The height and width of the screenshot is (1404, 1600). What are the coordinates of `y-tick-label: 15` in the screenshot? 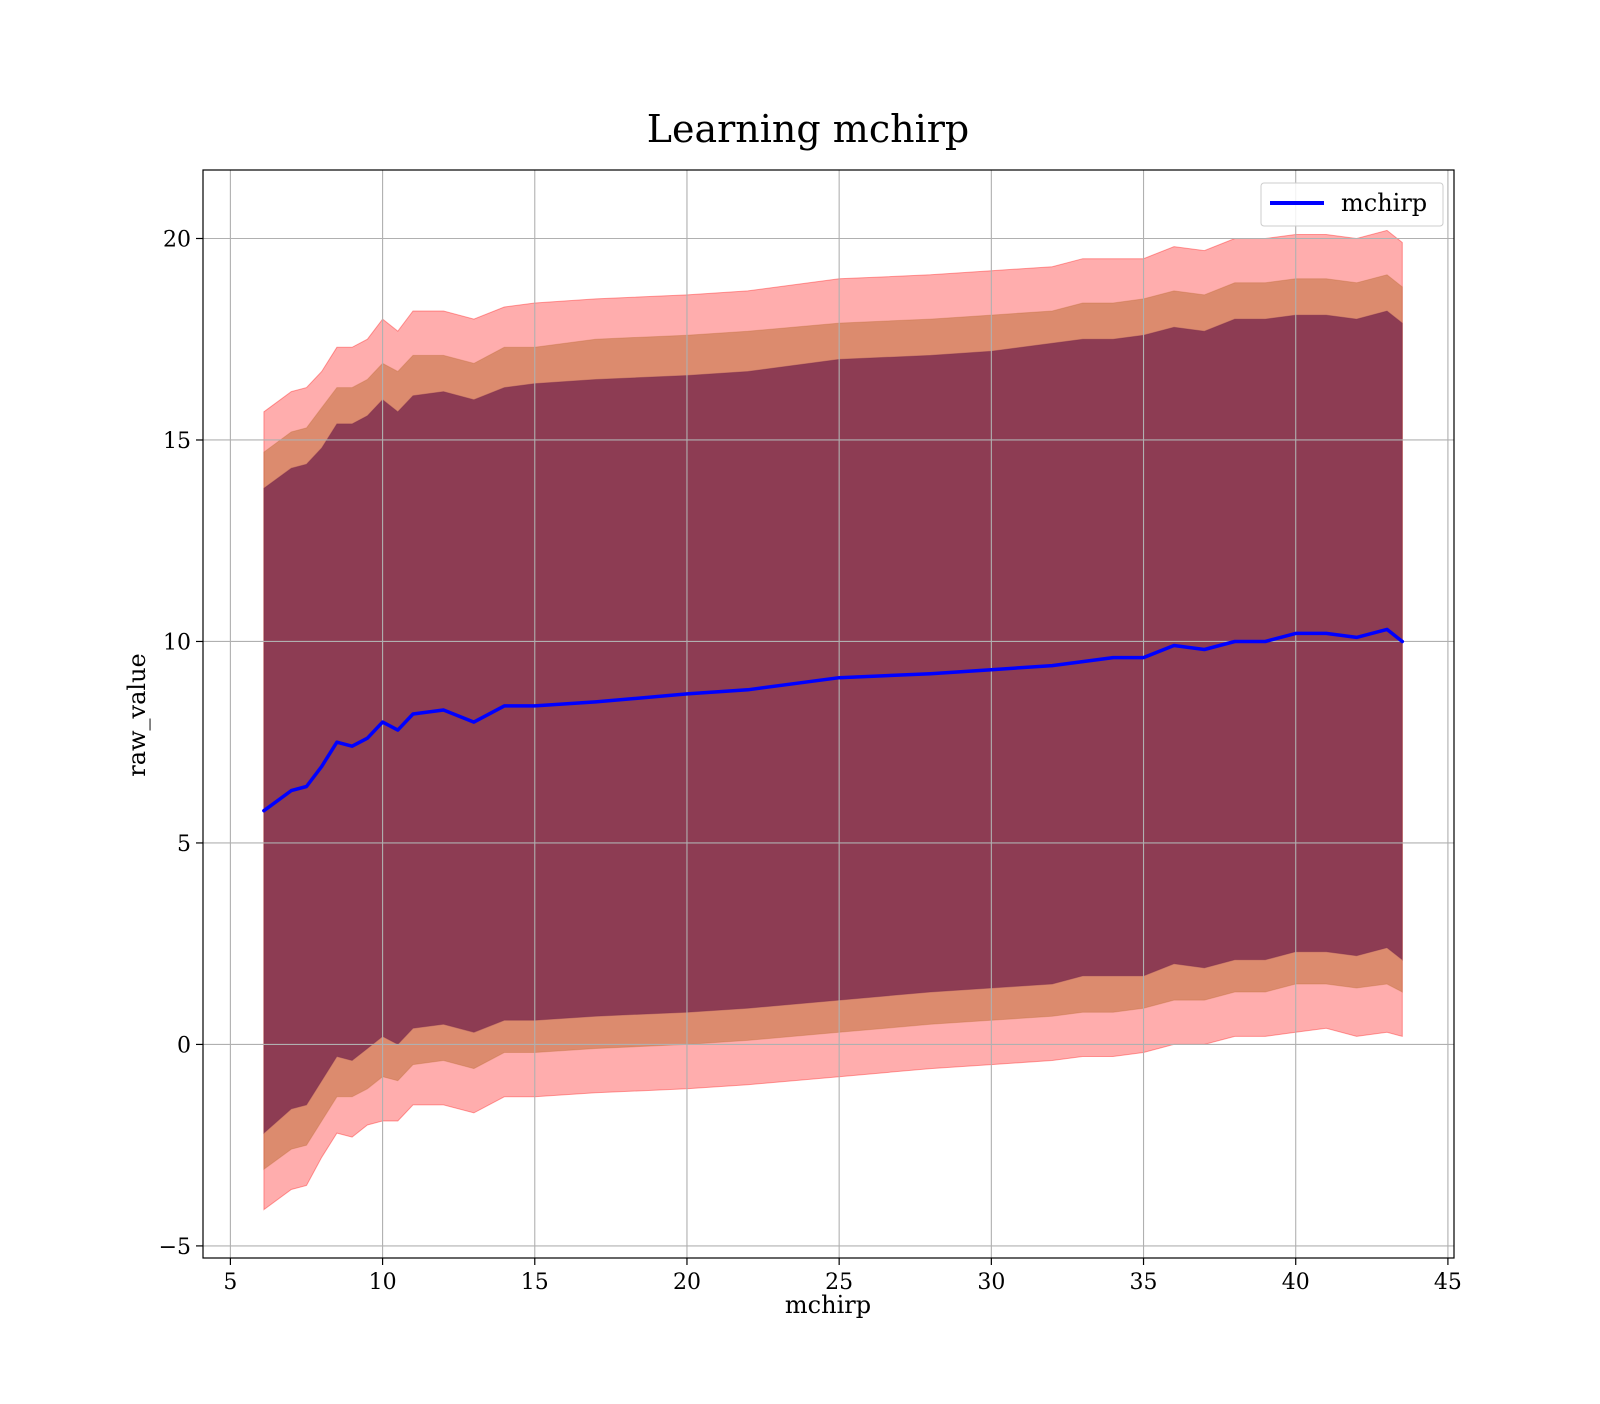 It's located at (177, 441).